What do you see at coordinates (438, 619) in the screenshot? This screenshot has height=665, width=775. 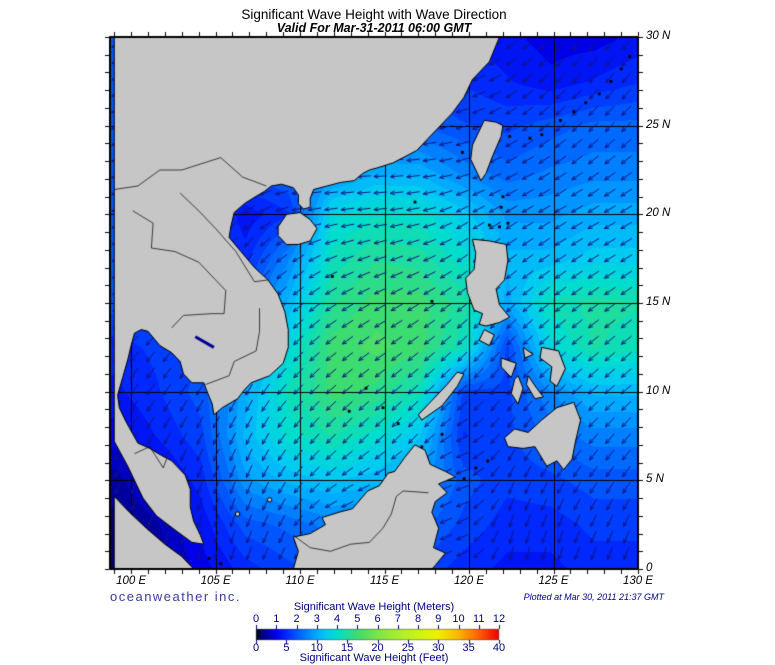 I see `legend-meters-tick-label-9: 9` at bounding box center [438, 619].